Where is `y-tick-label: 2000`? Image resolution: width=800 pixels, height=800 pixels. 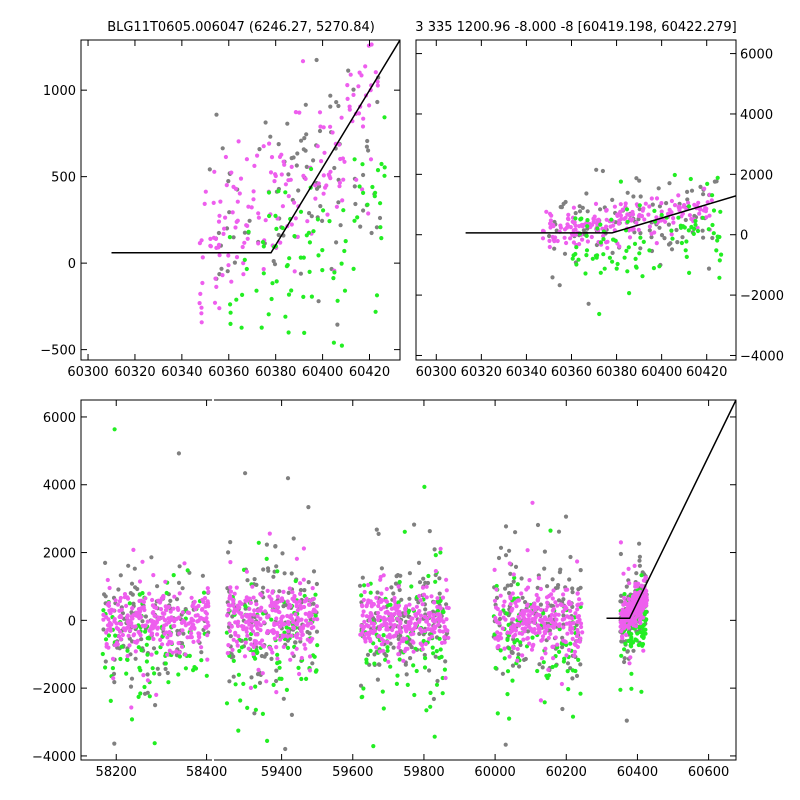
y-tick-label: 2000 is located at coordinates (756, 175).